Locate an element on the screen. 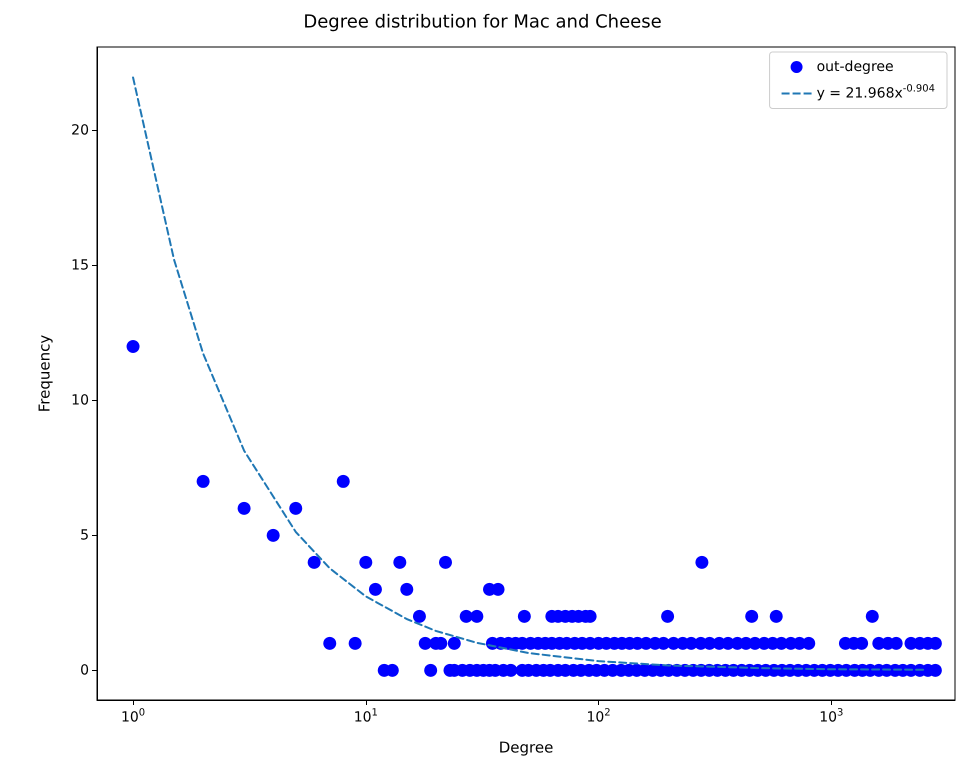 This screenshot has height=784, width=965. y-tick-label: 10 is located at coordinates (80, 400).